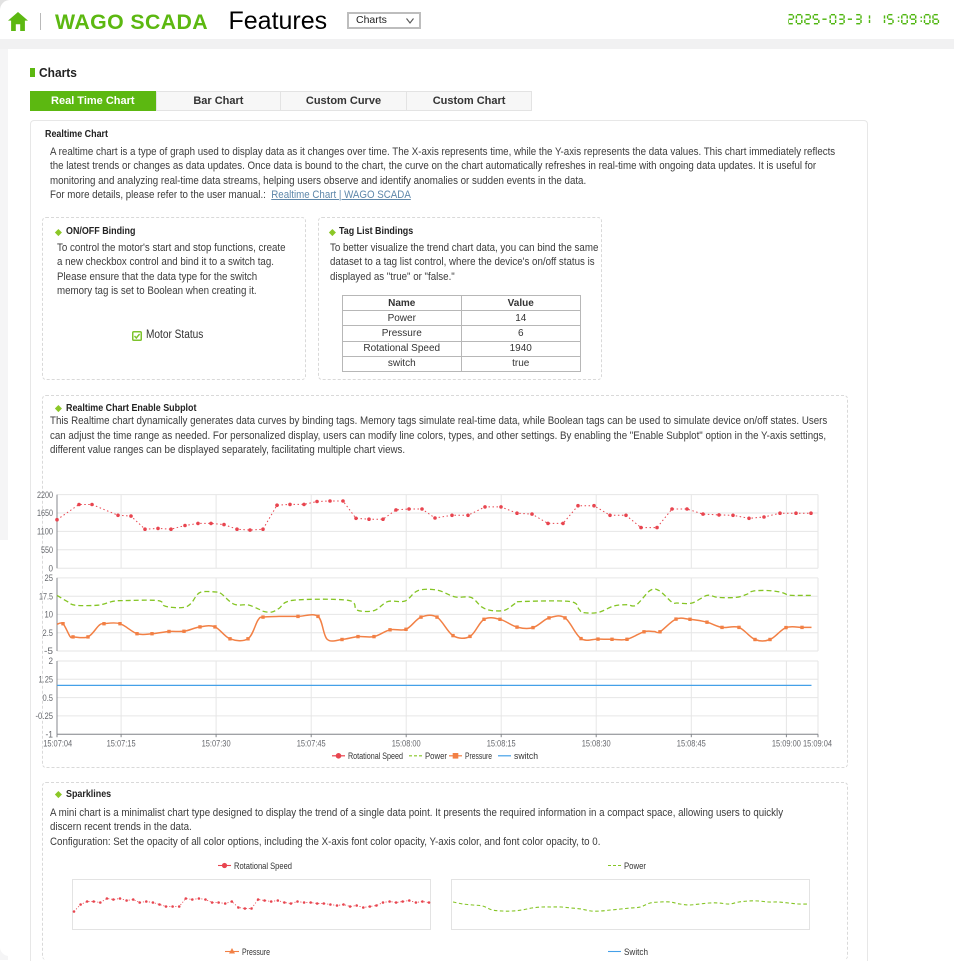  Describe the element at coordinates (49, 578) in the screenshot. I see `svg-text: 25` at that location.